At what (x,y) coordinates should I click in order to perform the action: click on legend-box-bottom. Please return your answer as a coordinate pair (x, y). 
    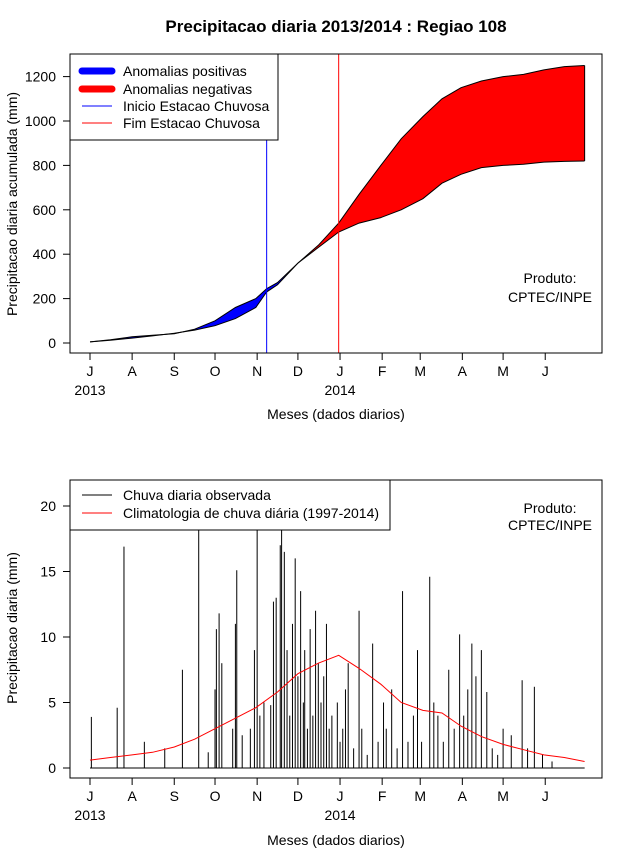
    Looking at the image, I should click on (230, 505).